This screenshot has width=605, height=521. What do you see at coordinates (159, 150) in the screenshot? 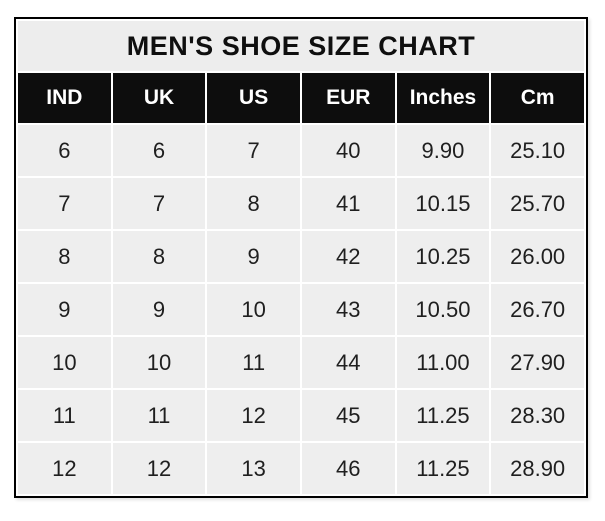
I see `cell-uk: 6` at bounding box center [159, 150].